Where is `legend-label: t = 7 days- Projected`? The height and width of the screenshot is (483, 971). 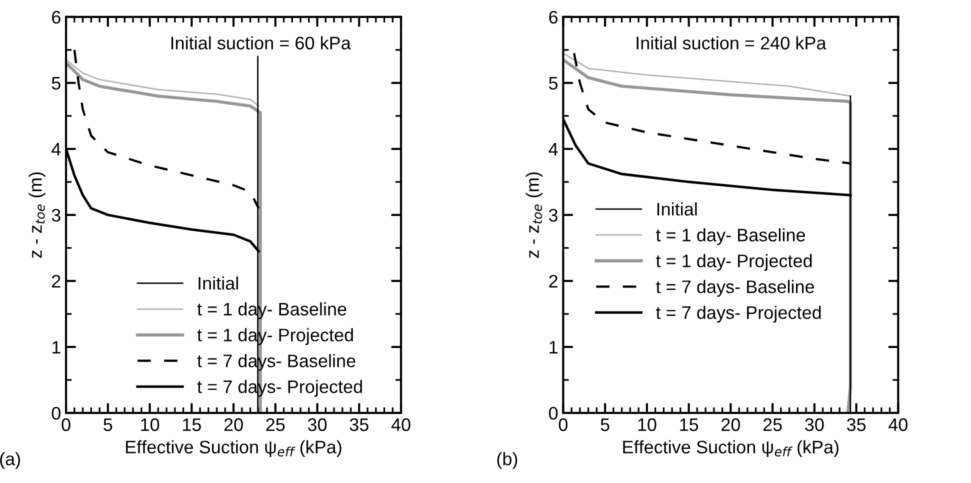
legend-label: t = 7 days- Projected is located at coordinates (738, 314).